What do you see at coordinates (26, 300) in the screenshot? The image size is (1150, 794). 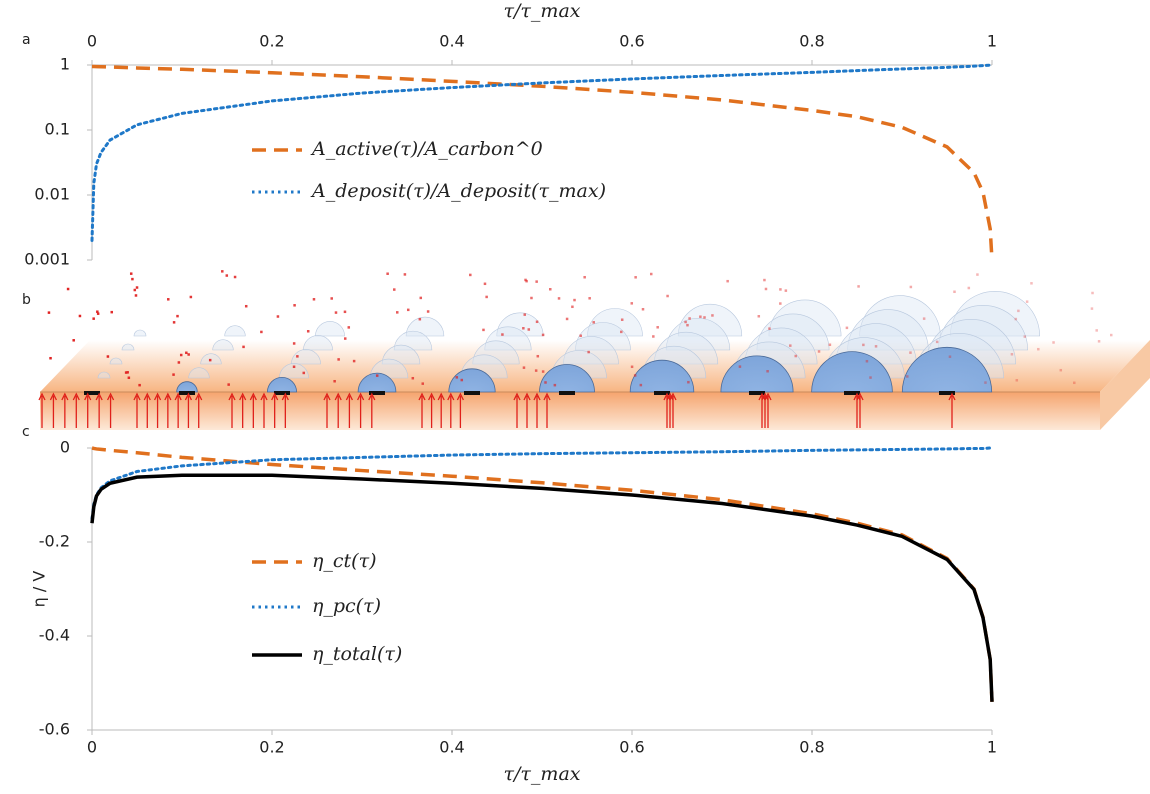 I see `panel-label: b` at bounding box center [26, 300].